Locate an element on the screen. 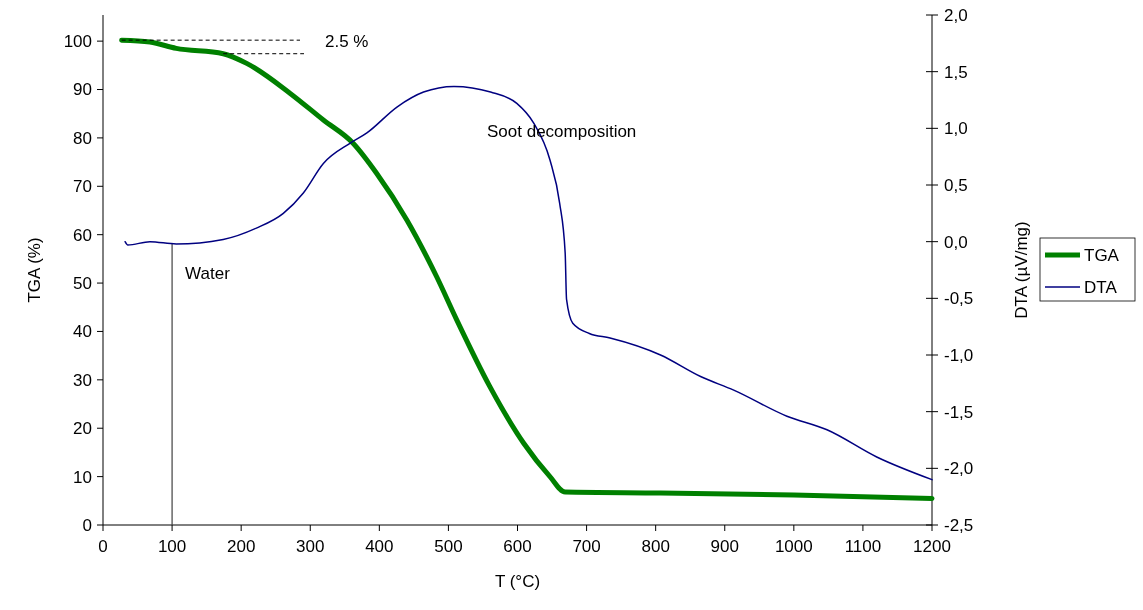  x-tick-label: 800 is located at coordinates (655, 546).